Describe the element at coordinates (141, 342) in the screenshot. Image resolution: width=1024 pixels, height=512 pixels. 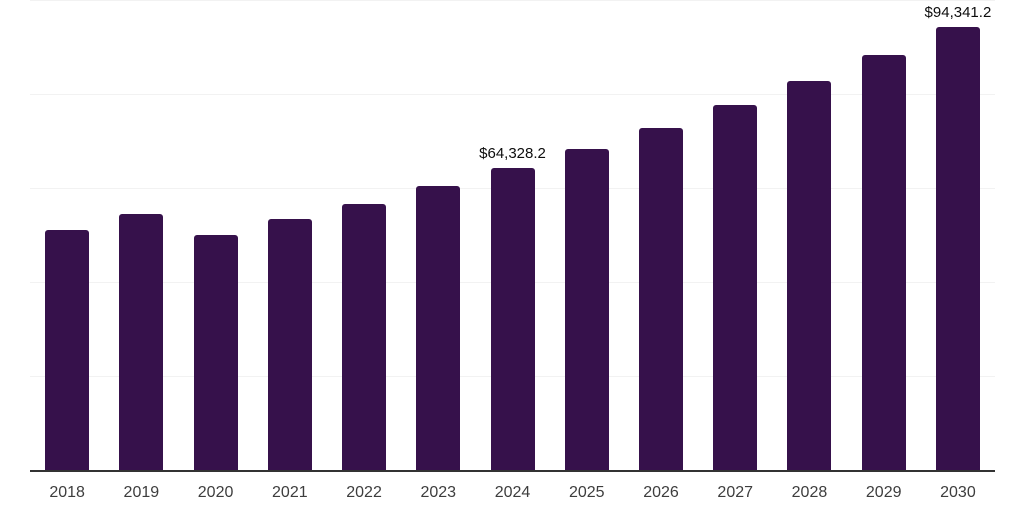
I see `bar-2019` at that location.